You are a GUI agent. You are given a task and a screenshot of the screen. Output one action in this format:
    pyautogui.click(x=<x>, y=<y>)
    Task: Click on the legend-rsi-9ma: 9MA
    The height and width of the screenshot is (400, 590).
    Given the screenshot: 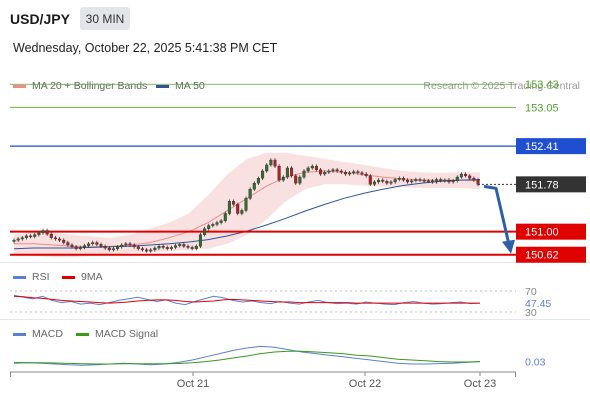 What is the action you would take?
    pyautogui.click(x=82, y=277)
    